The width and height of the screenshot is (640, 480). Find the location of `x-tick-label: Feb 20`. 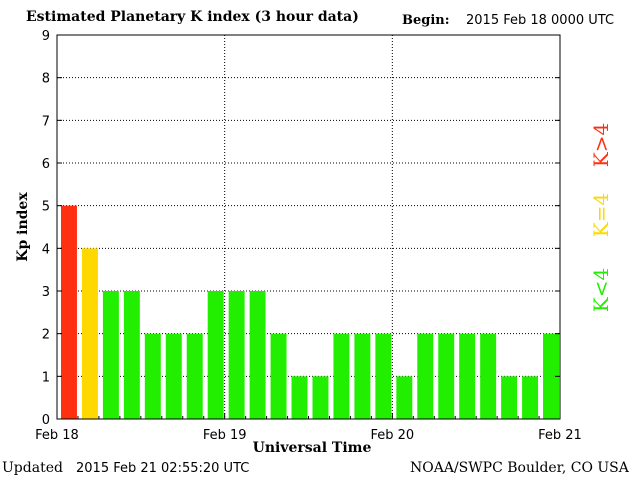

x-tick-label: Feb 20 is located at coordinates (392, 435).